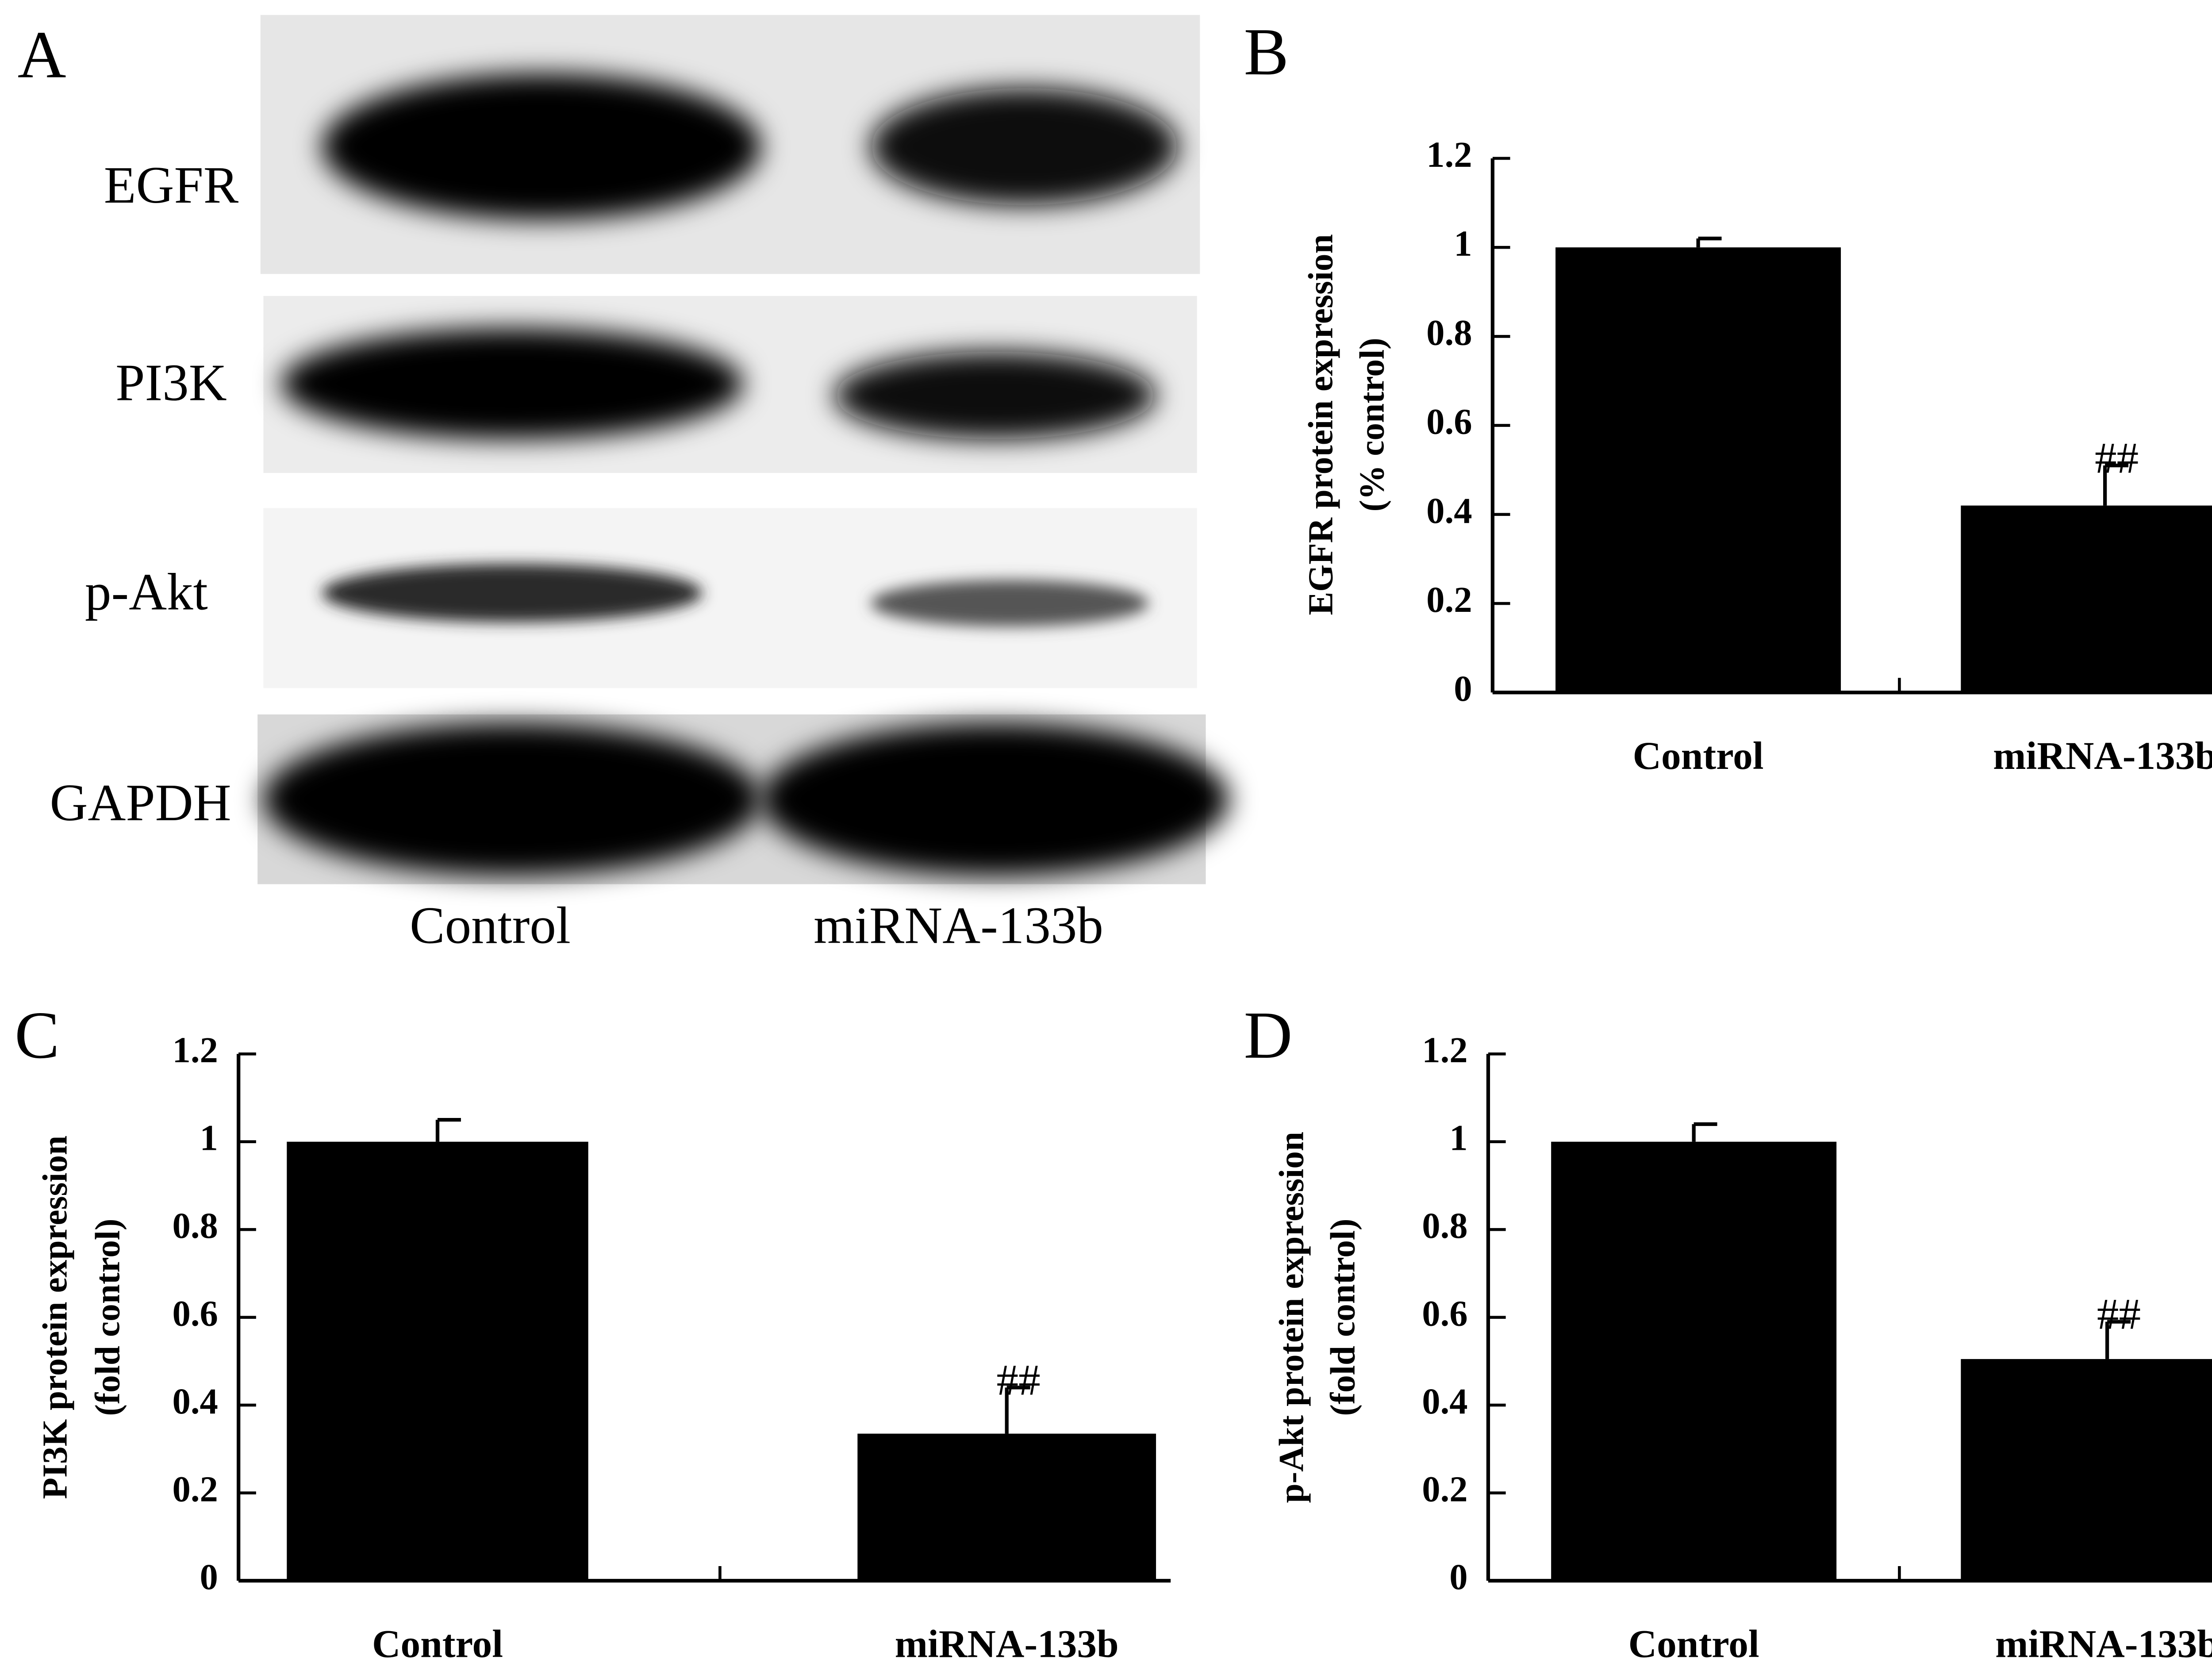 This screenshot has width=2212, height=1663. I want to click on panel-letter: A, so click(42, 55).